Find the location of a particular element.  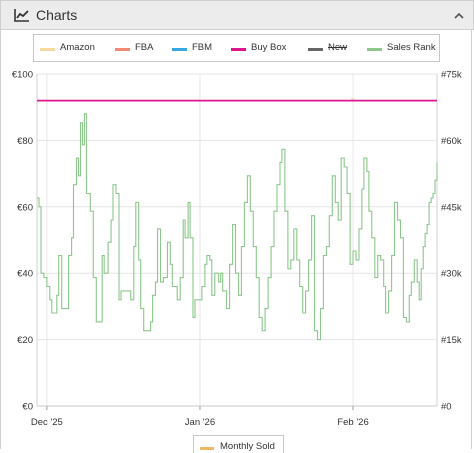

legend-label: Monthly Sold is located at coordinates (247, 446).